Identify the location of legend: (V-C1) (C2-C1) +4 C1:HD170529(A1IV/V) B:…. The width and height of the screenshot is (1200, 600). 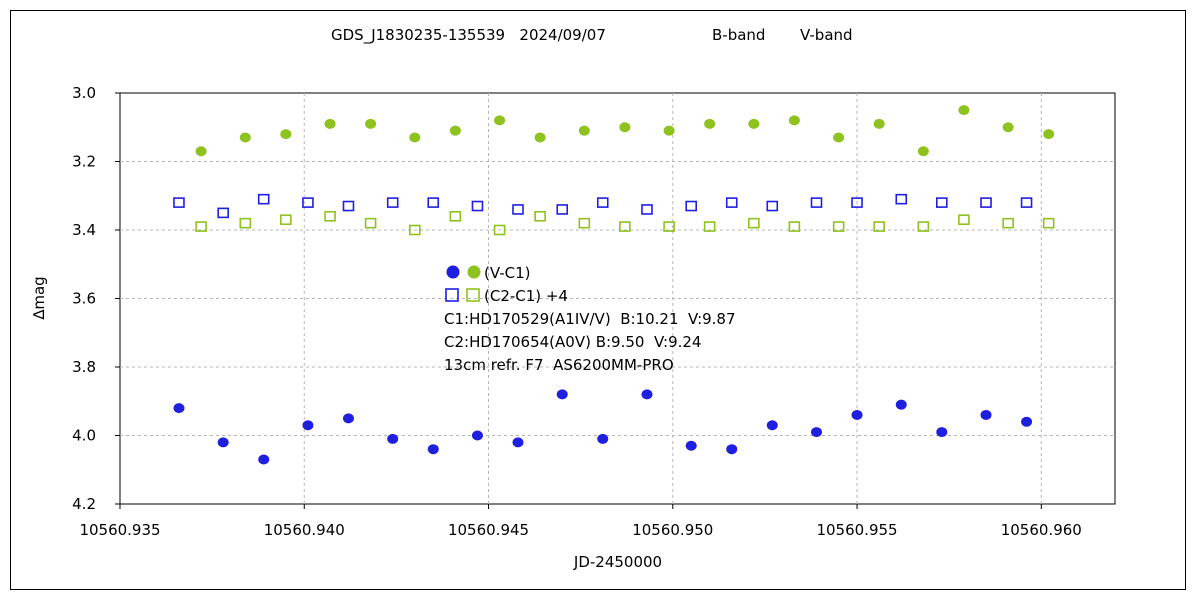
(590, 319).